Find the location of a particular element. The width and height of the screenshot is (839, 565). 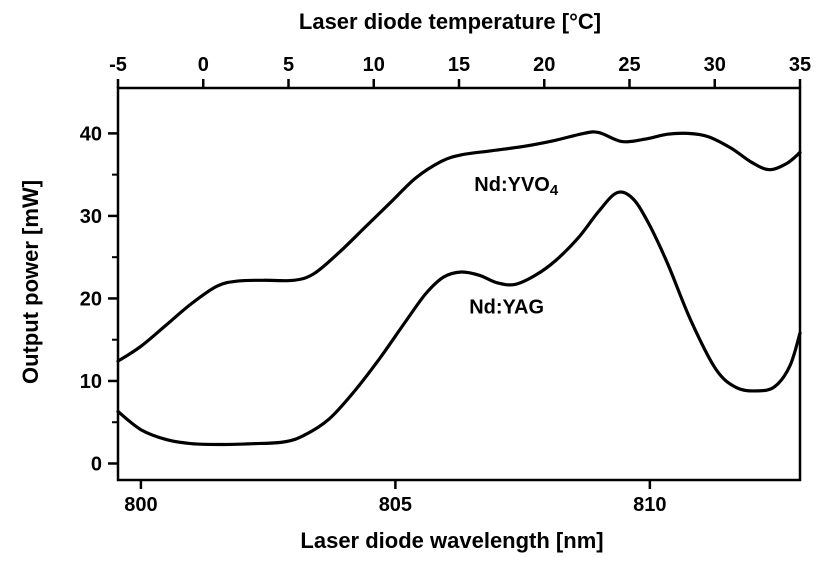

y-axis-tick-label: 20 is located at coordinates (91, 299).